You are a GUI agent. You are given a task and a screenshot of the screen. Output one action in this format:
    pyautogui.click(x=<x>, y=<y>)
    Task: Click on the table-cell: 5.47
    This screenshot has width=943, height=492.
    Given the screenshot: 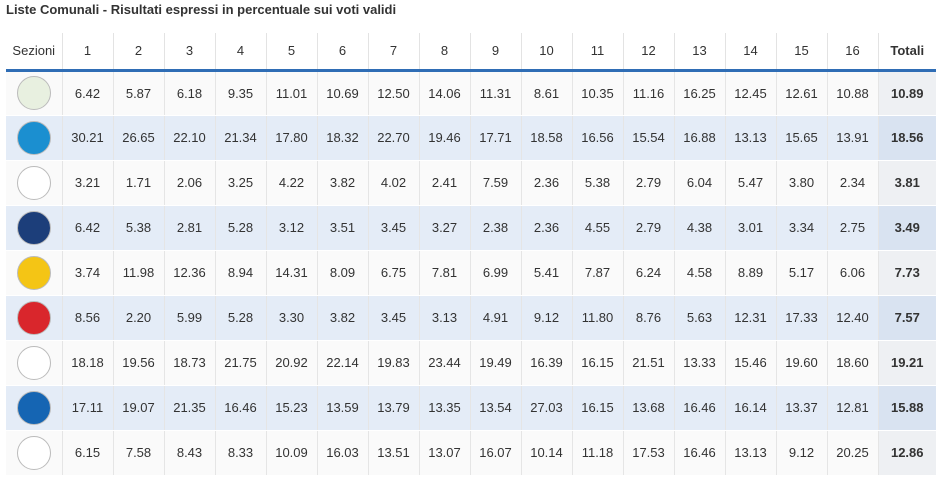 What is the action you would take?
    pyautogui.click(x=750, y=183)
    